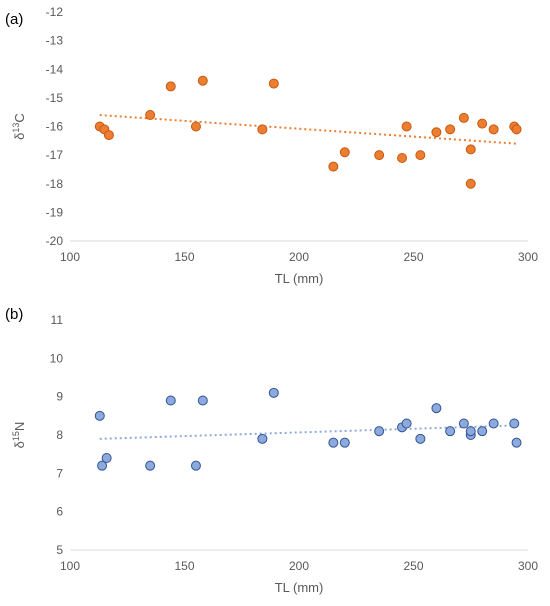  I want to click on y-tick-label: -17, so click(55, 155).